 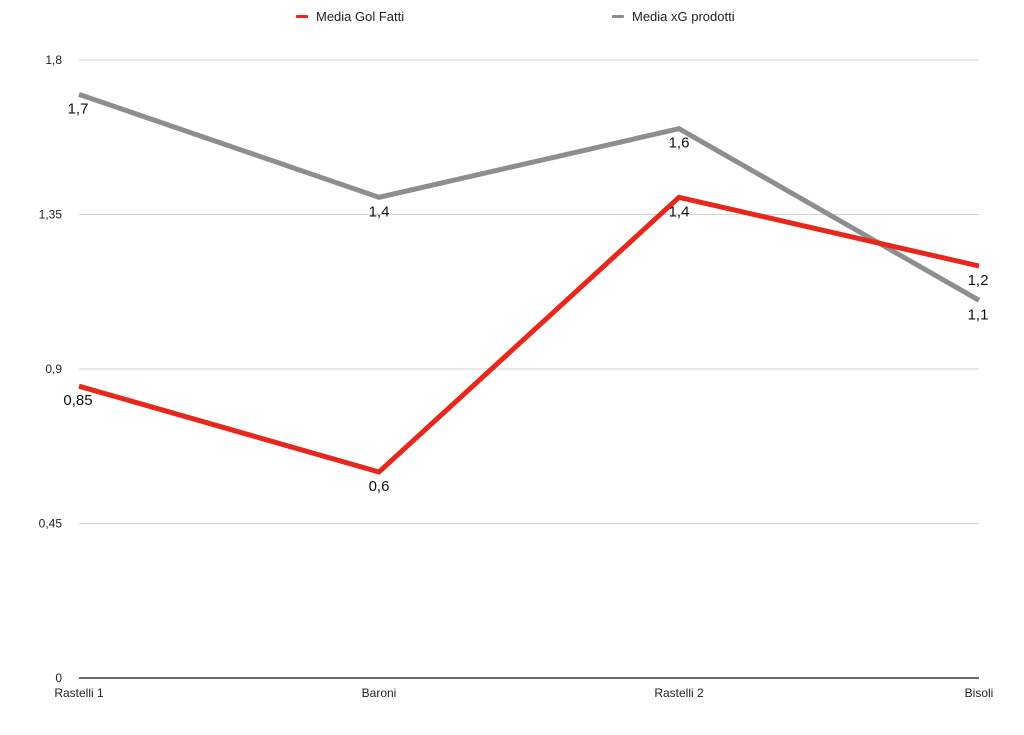 I want to click on y-tick-label: 0,9, so click(x=53, y=369).